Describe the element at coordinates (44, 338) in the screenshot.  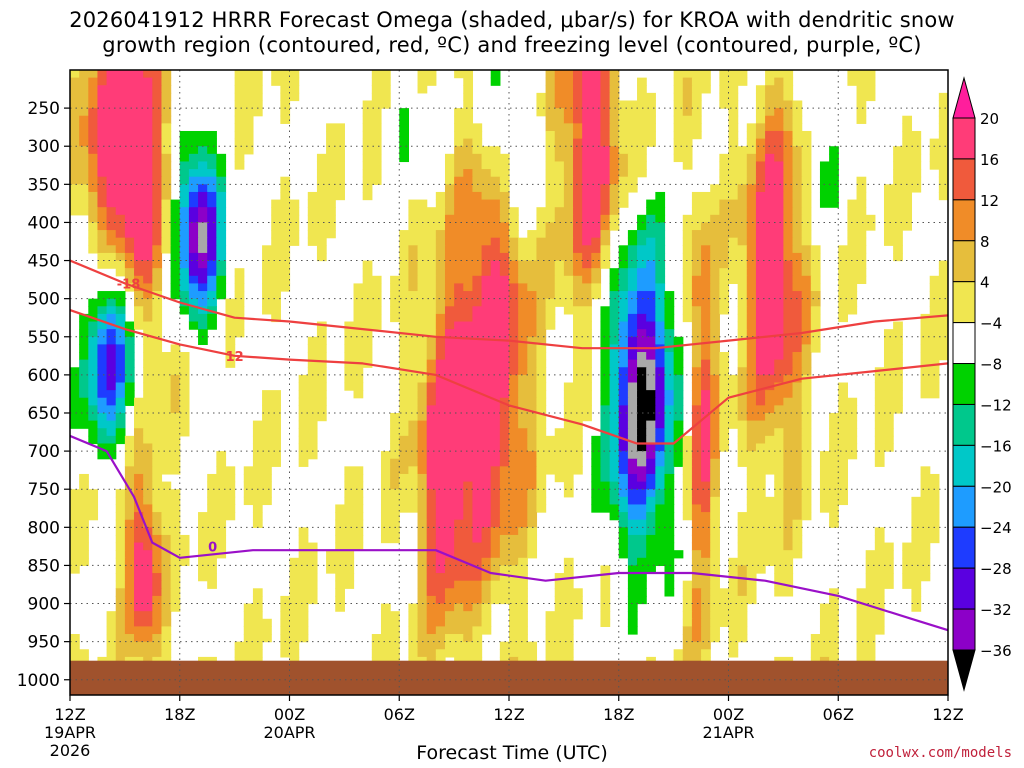
I see `y-tick-label: 550` at that location.